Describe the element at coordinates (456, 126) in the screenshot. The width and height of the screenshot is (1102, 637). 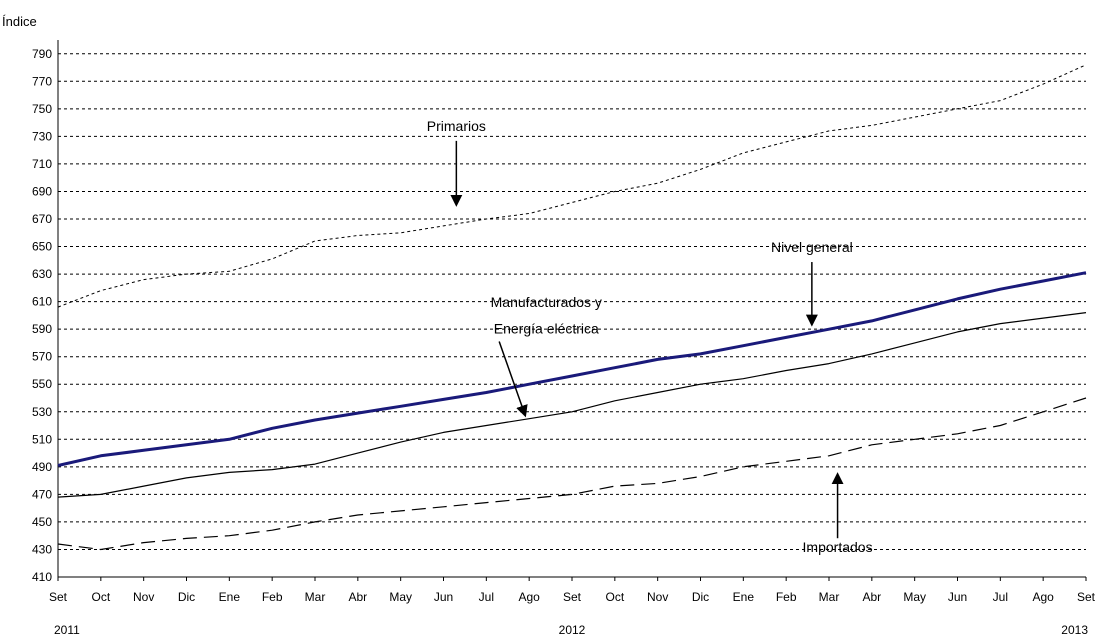
I see `annotation-label: Primarios` at that location.